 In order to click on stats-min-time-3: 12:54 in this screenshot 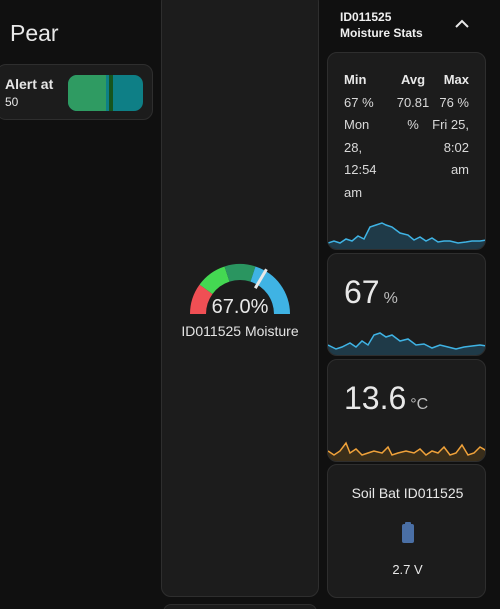, I will do `click(360, 169)`.